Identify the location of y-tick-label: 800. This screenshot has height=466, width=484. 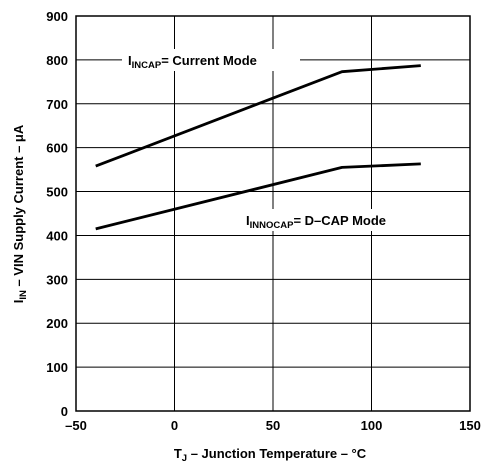
(57, 60).